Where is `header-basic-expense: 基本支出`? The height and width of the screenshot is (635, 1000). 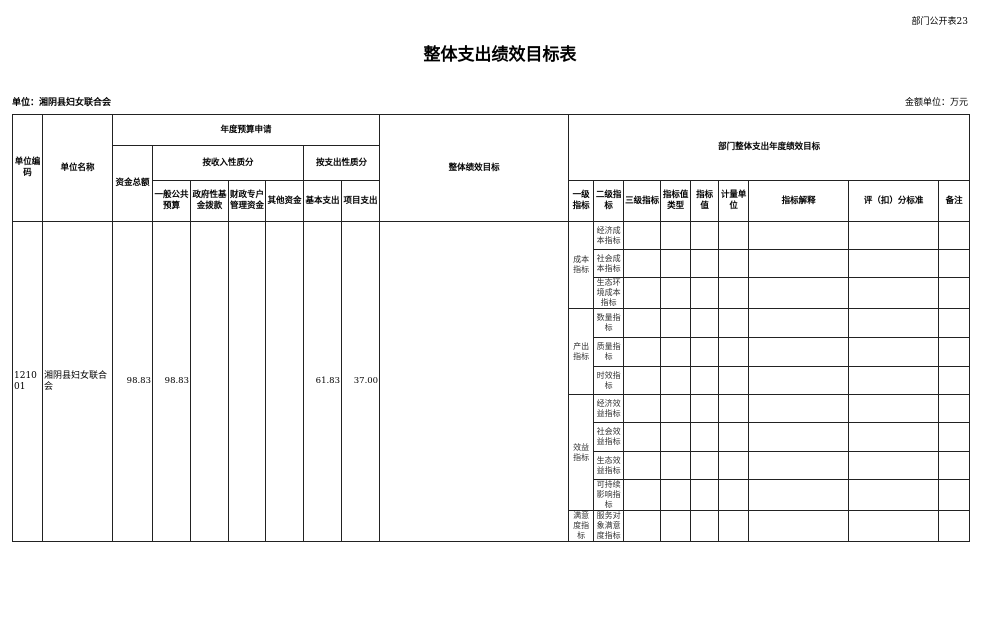
header-basic-expense: 基本支出 is located at coordinates (322, 201).